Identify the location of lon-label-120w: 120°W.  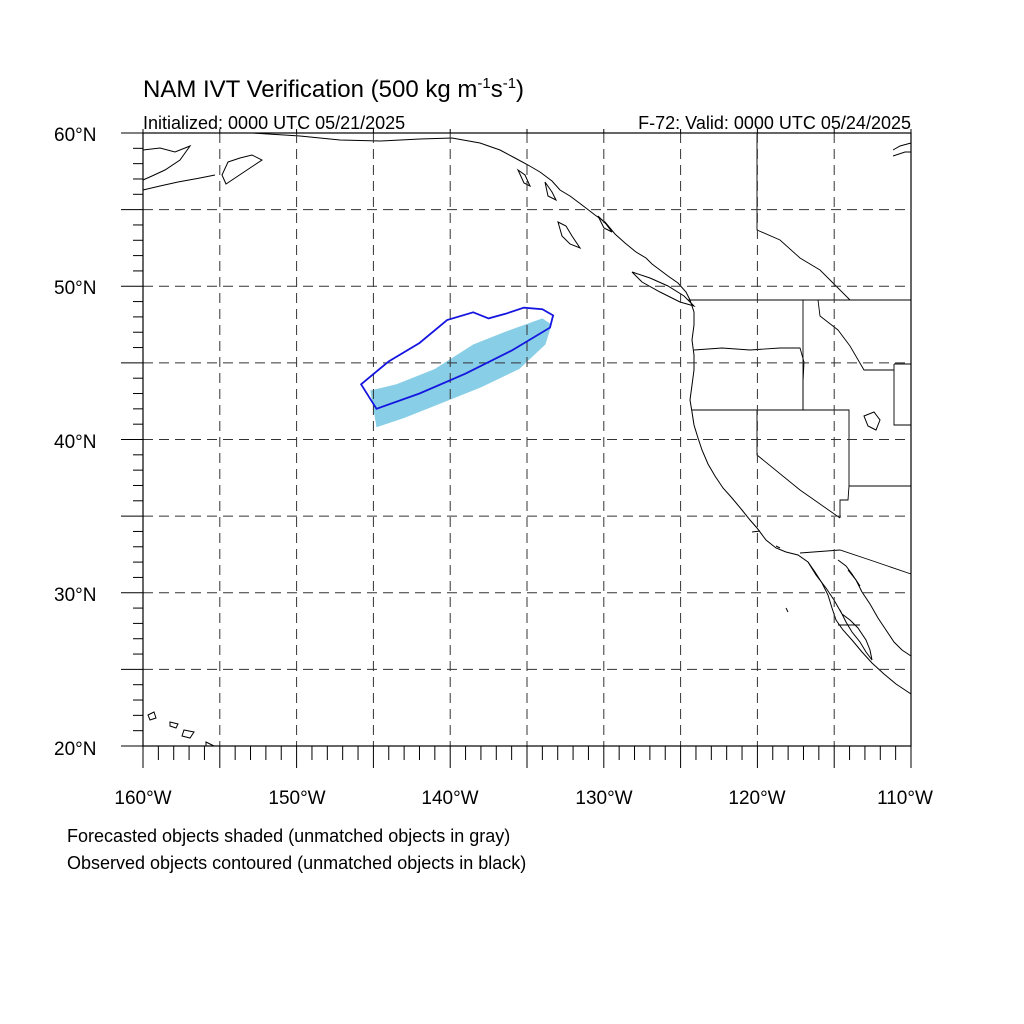
(756, 798).